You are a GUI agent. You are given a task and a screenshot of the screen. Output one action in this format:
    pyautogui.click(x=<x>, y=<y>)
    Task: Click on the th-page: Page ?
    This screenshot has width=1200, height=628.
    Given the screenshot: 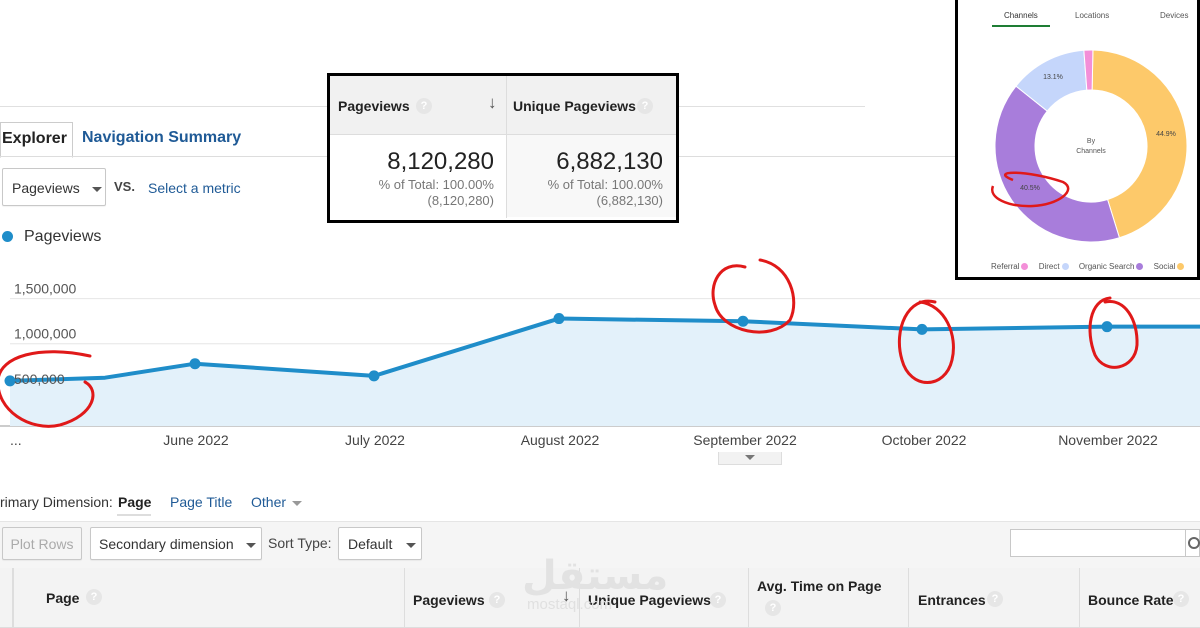 What is the action you would take?
    pyautogui.click(x=208, y=597)
    